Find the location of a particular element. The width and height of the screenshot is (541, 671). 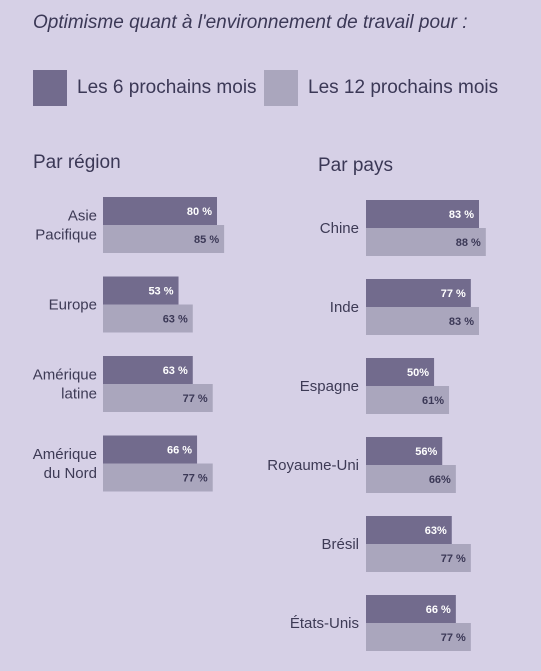

category-label-1-4-0: Brésil is located at coordinates (340, 544).